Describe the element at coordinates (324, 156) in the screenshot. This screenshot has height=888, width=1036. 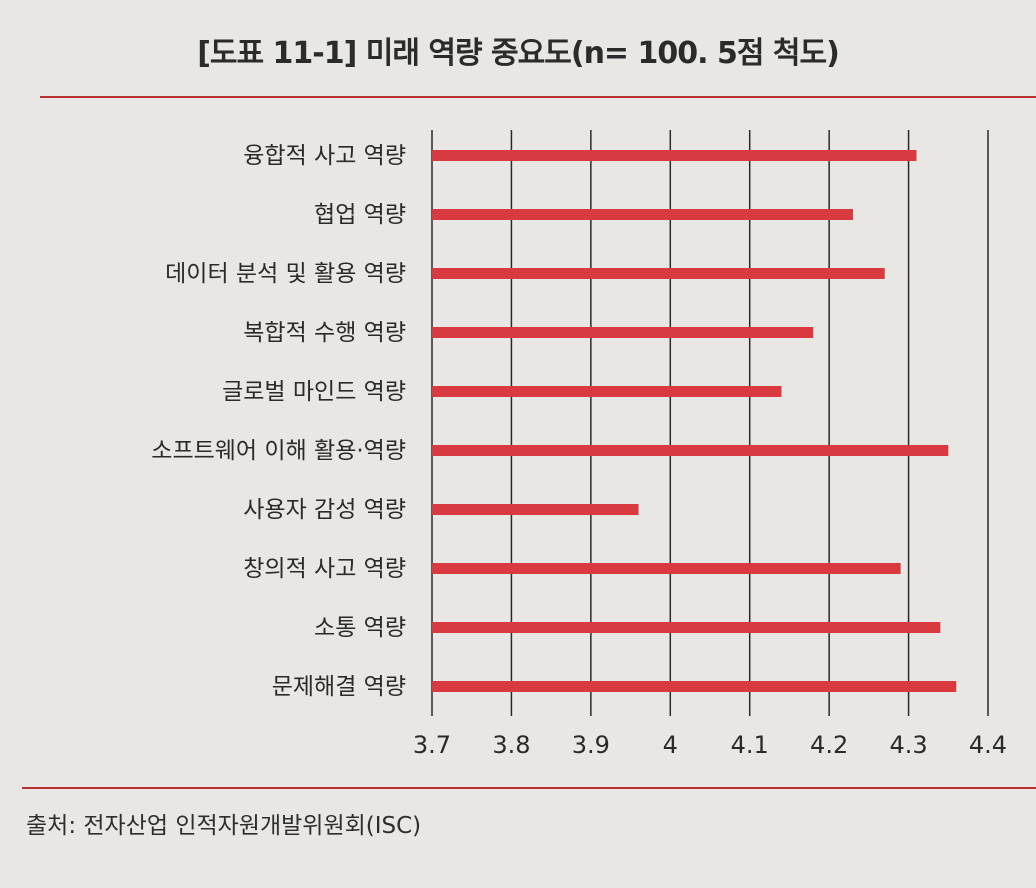
I see `category-label: 융합적 사고 역량` at that location.